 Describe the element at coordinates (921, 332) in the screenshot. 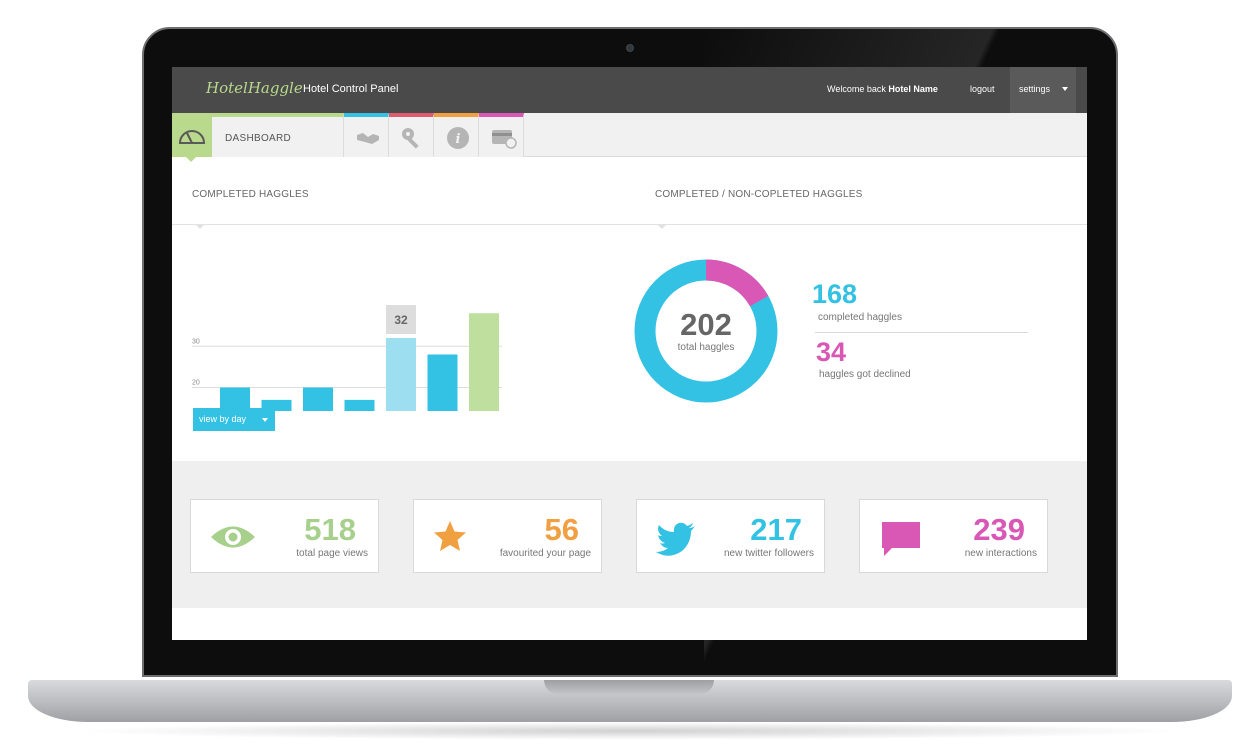

I see `stats-divider` at that location.